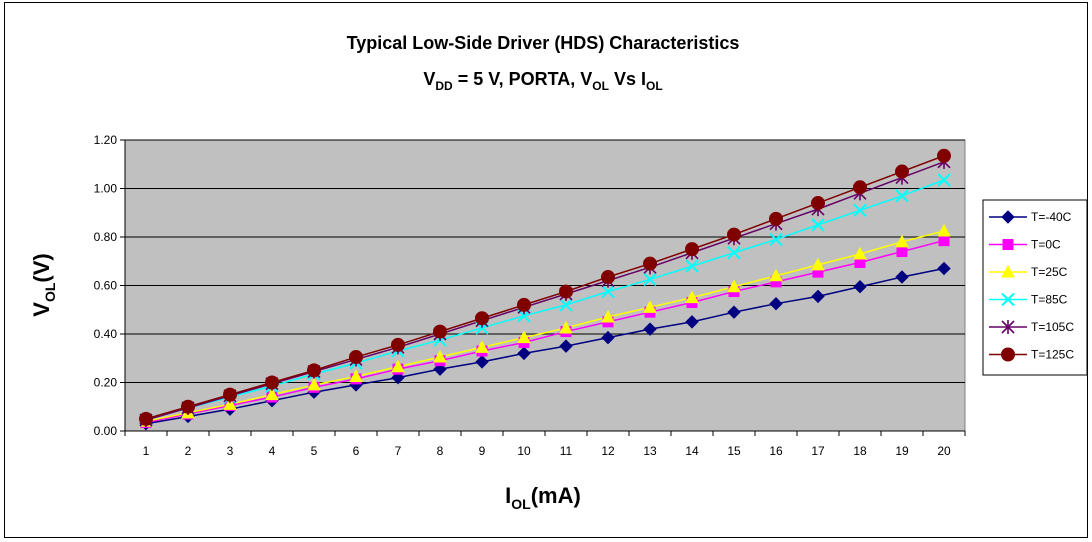 The image size is (1092, 542). I want to click on x-axis-ticks: 1 2 3 4 5 6 7 8 9 10 11 12 13 14 15 16 17 18 19 20, so click(545, 444).